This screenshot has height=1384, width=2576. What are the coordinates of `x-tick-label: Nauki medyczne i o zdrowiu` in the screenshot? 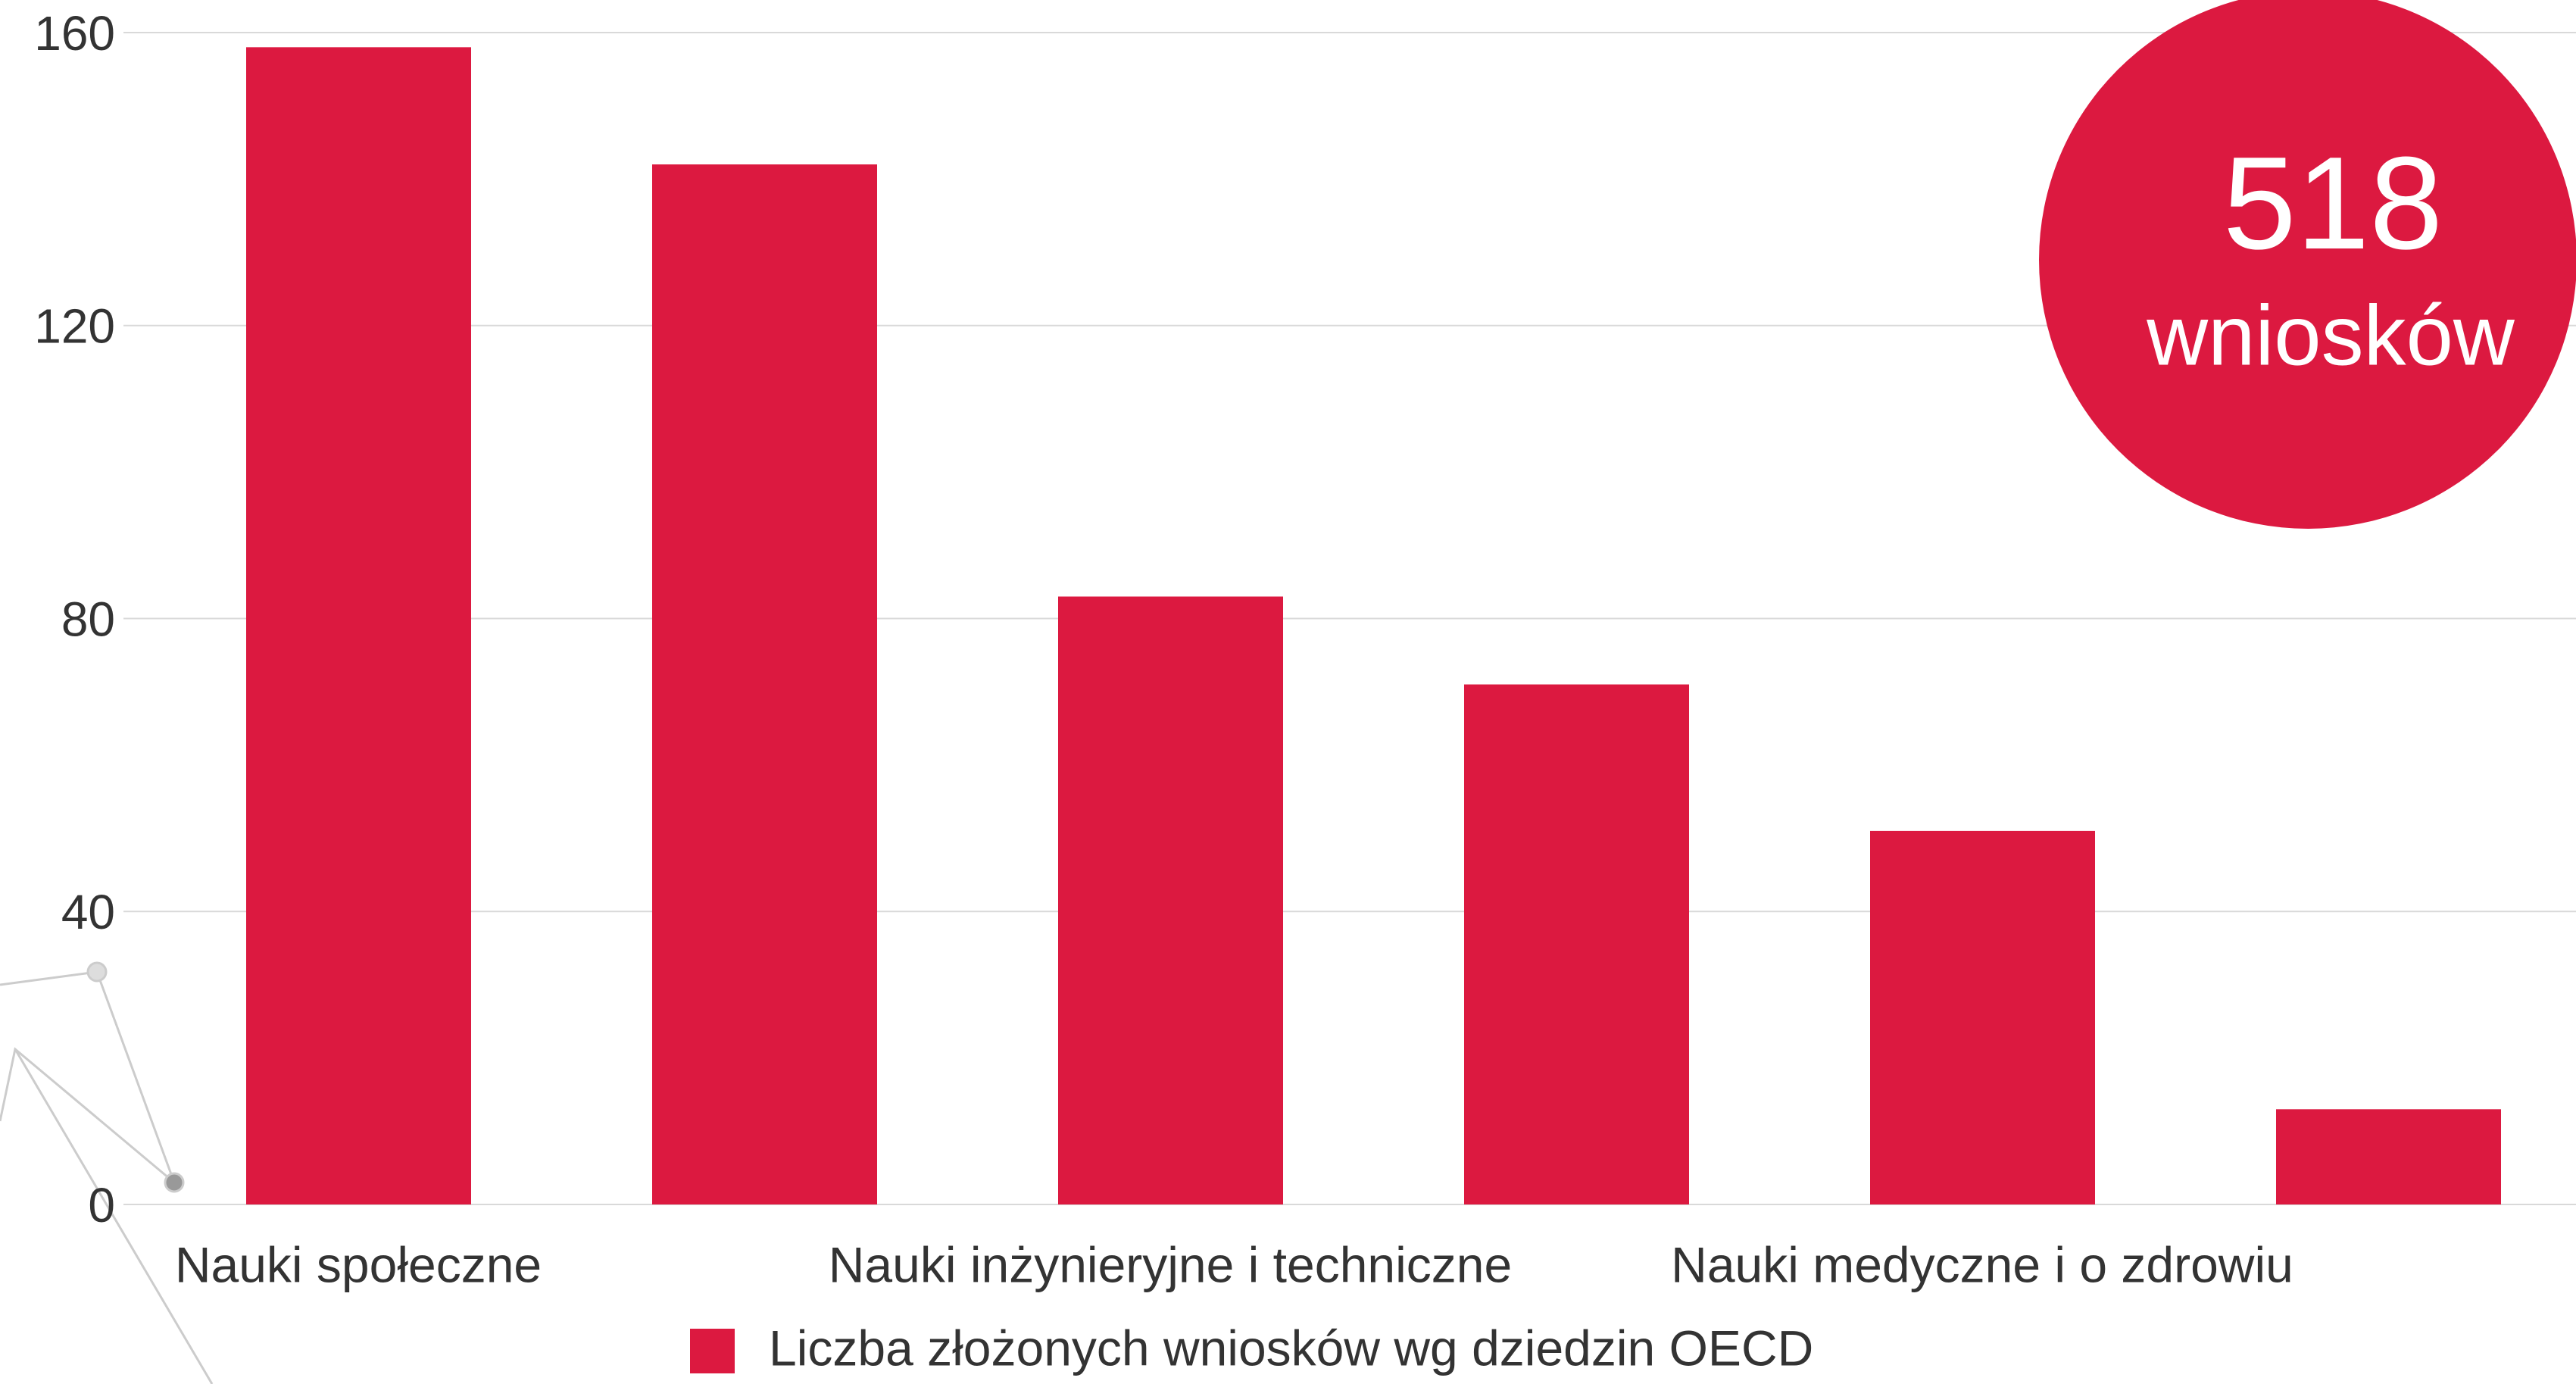 It's located at (1982, 1264).